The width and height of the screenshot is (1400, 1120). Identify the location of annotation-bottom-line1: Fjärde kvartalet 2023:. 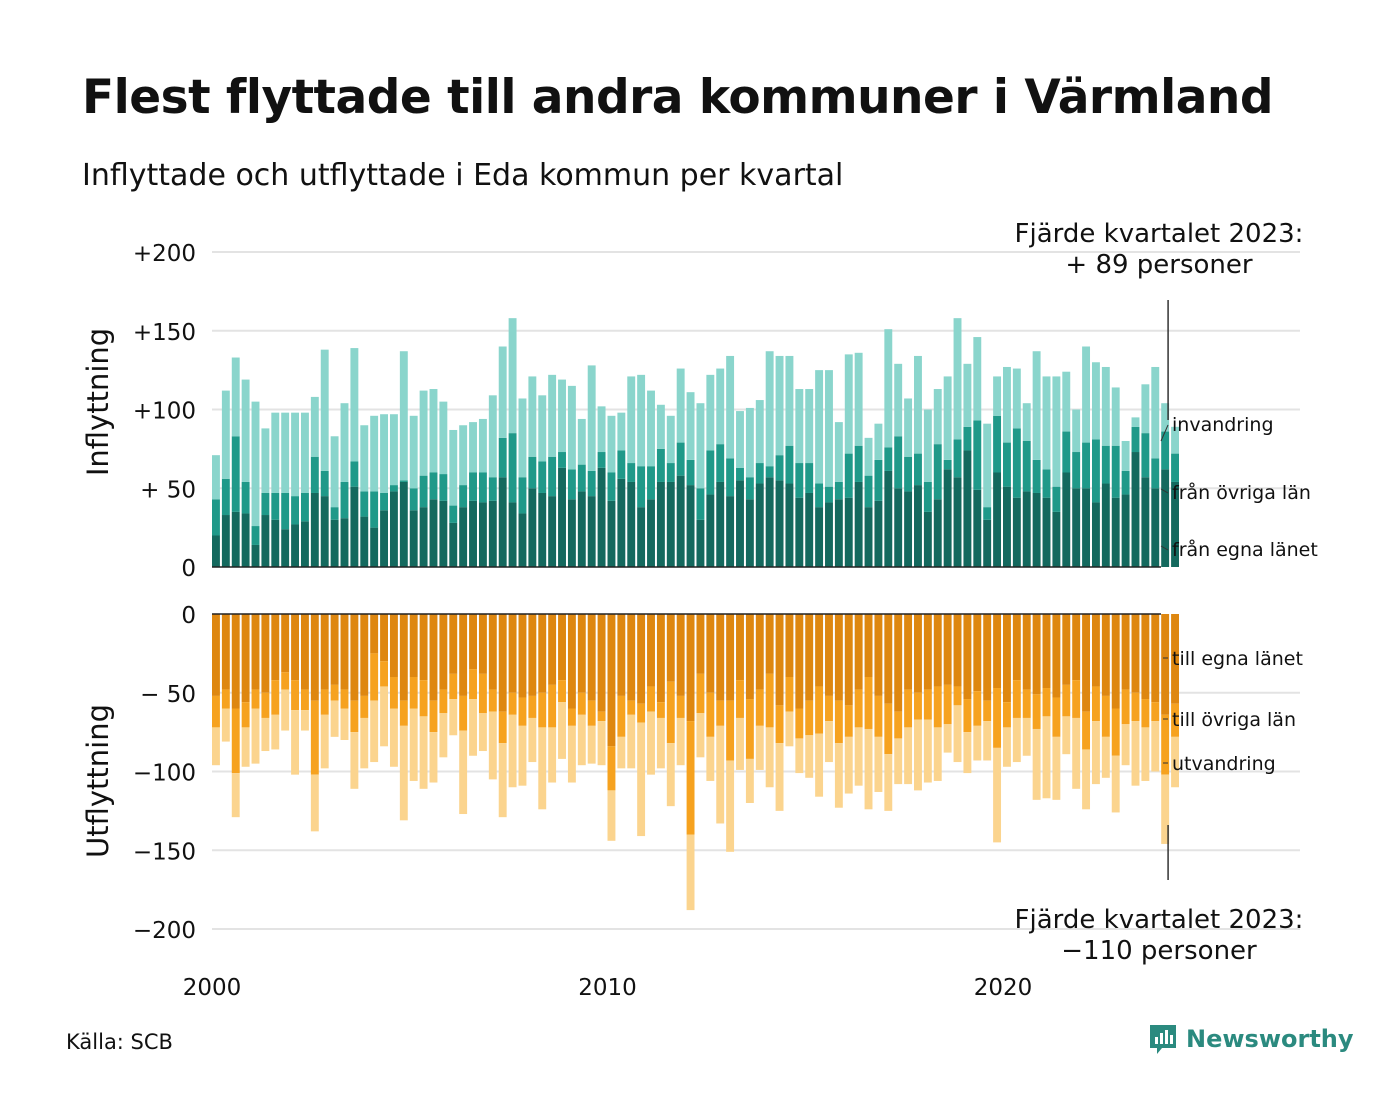
(1159, 920).